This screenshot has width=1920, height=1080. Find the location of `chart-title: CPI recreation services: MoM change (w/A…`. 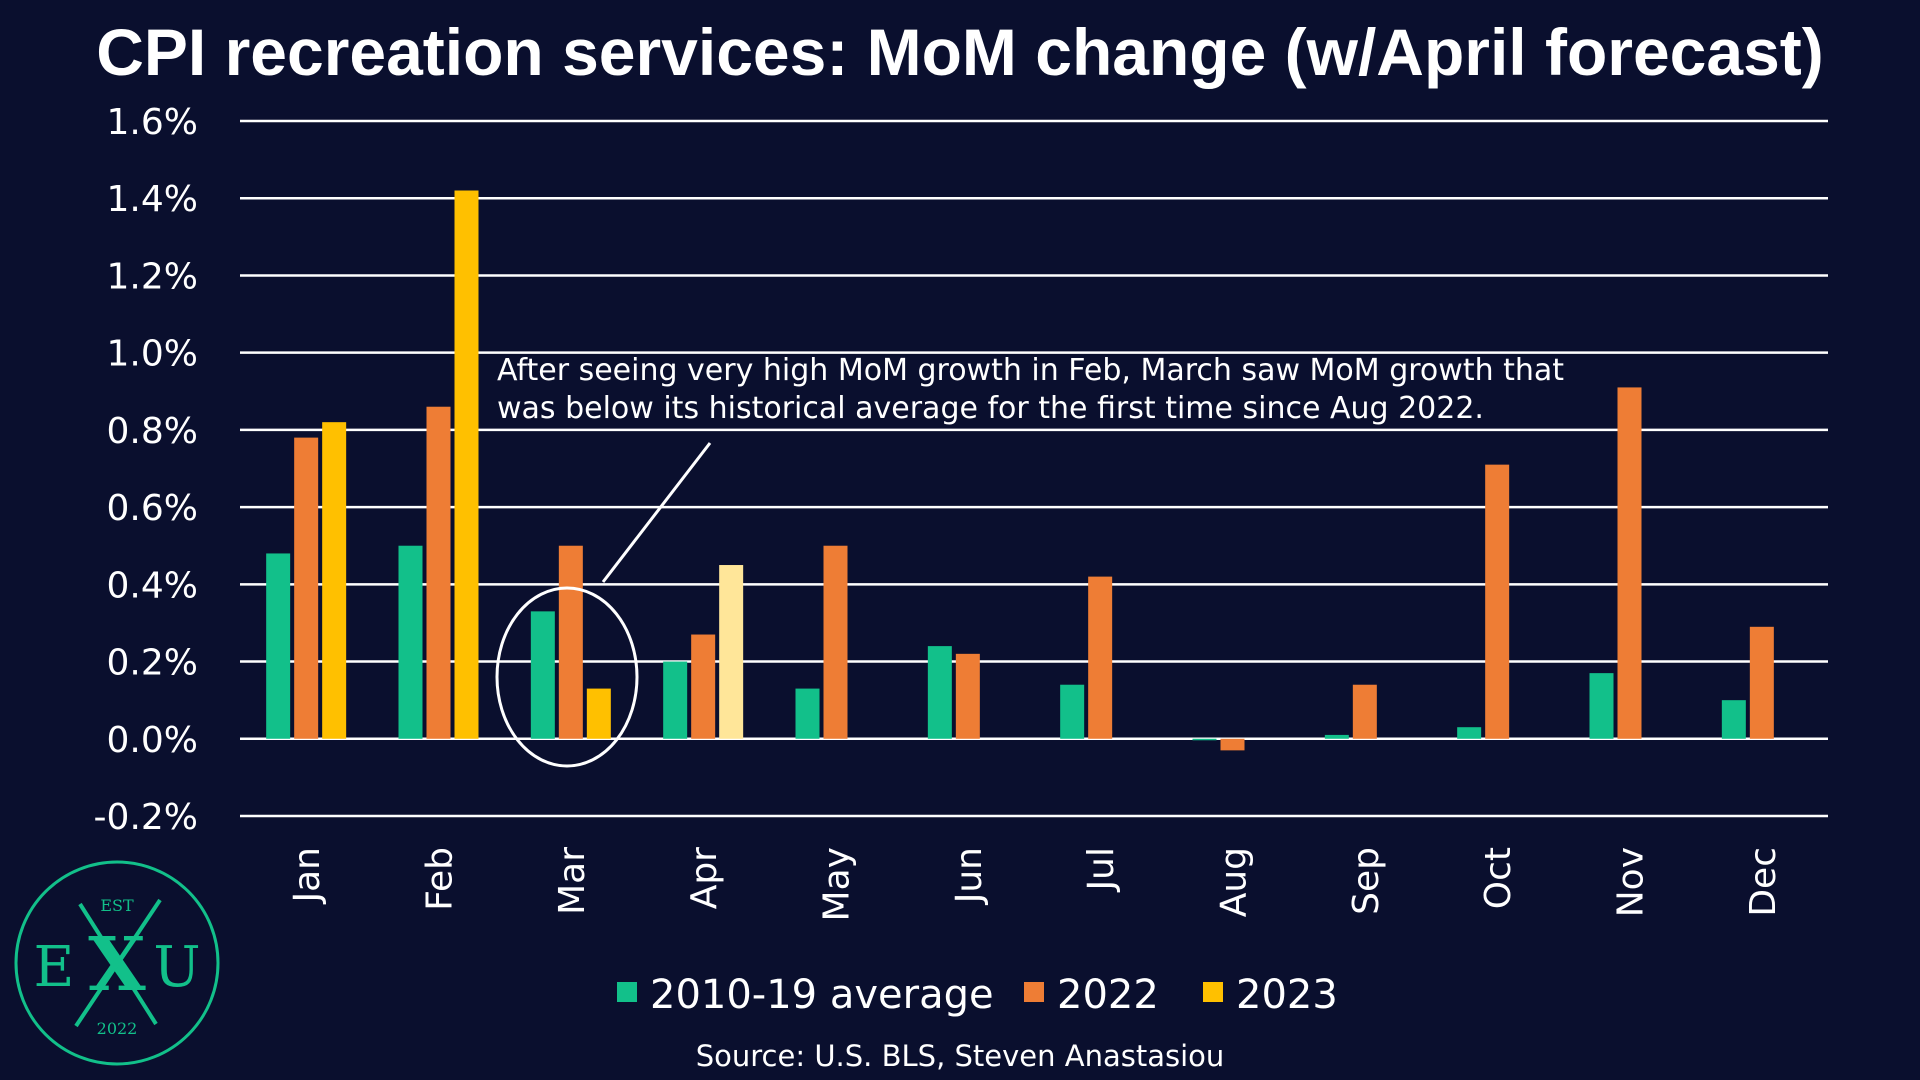

chart-title: CPI recreation services: MoM change (w/A… is located at coordinates (960, 52).